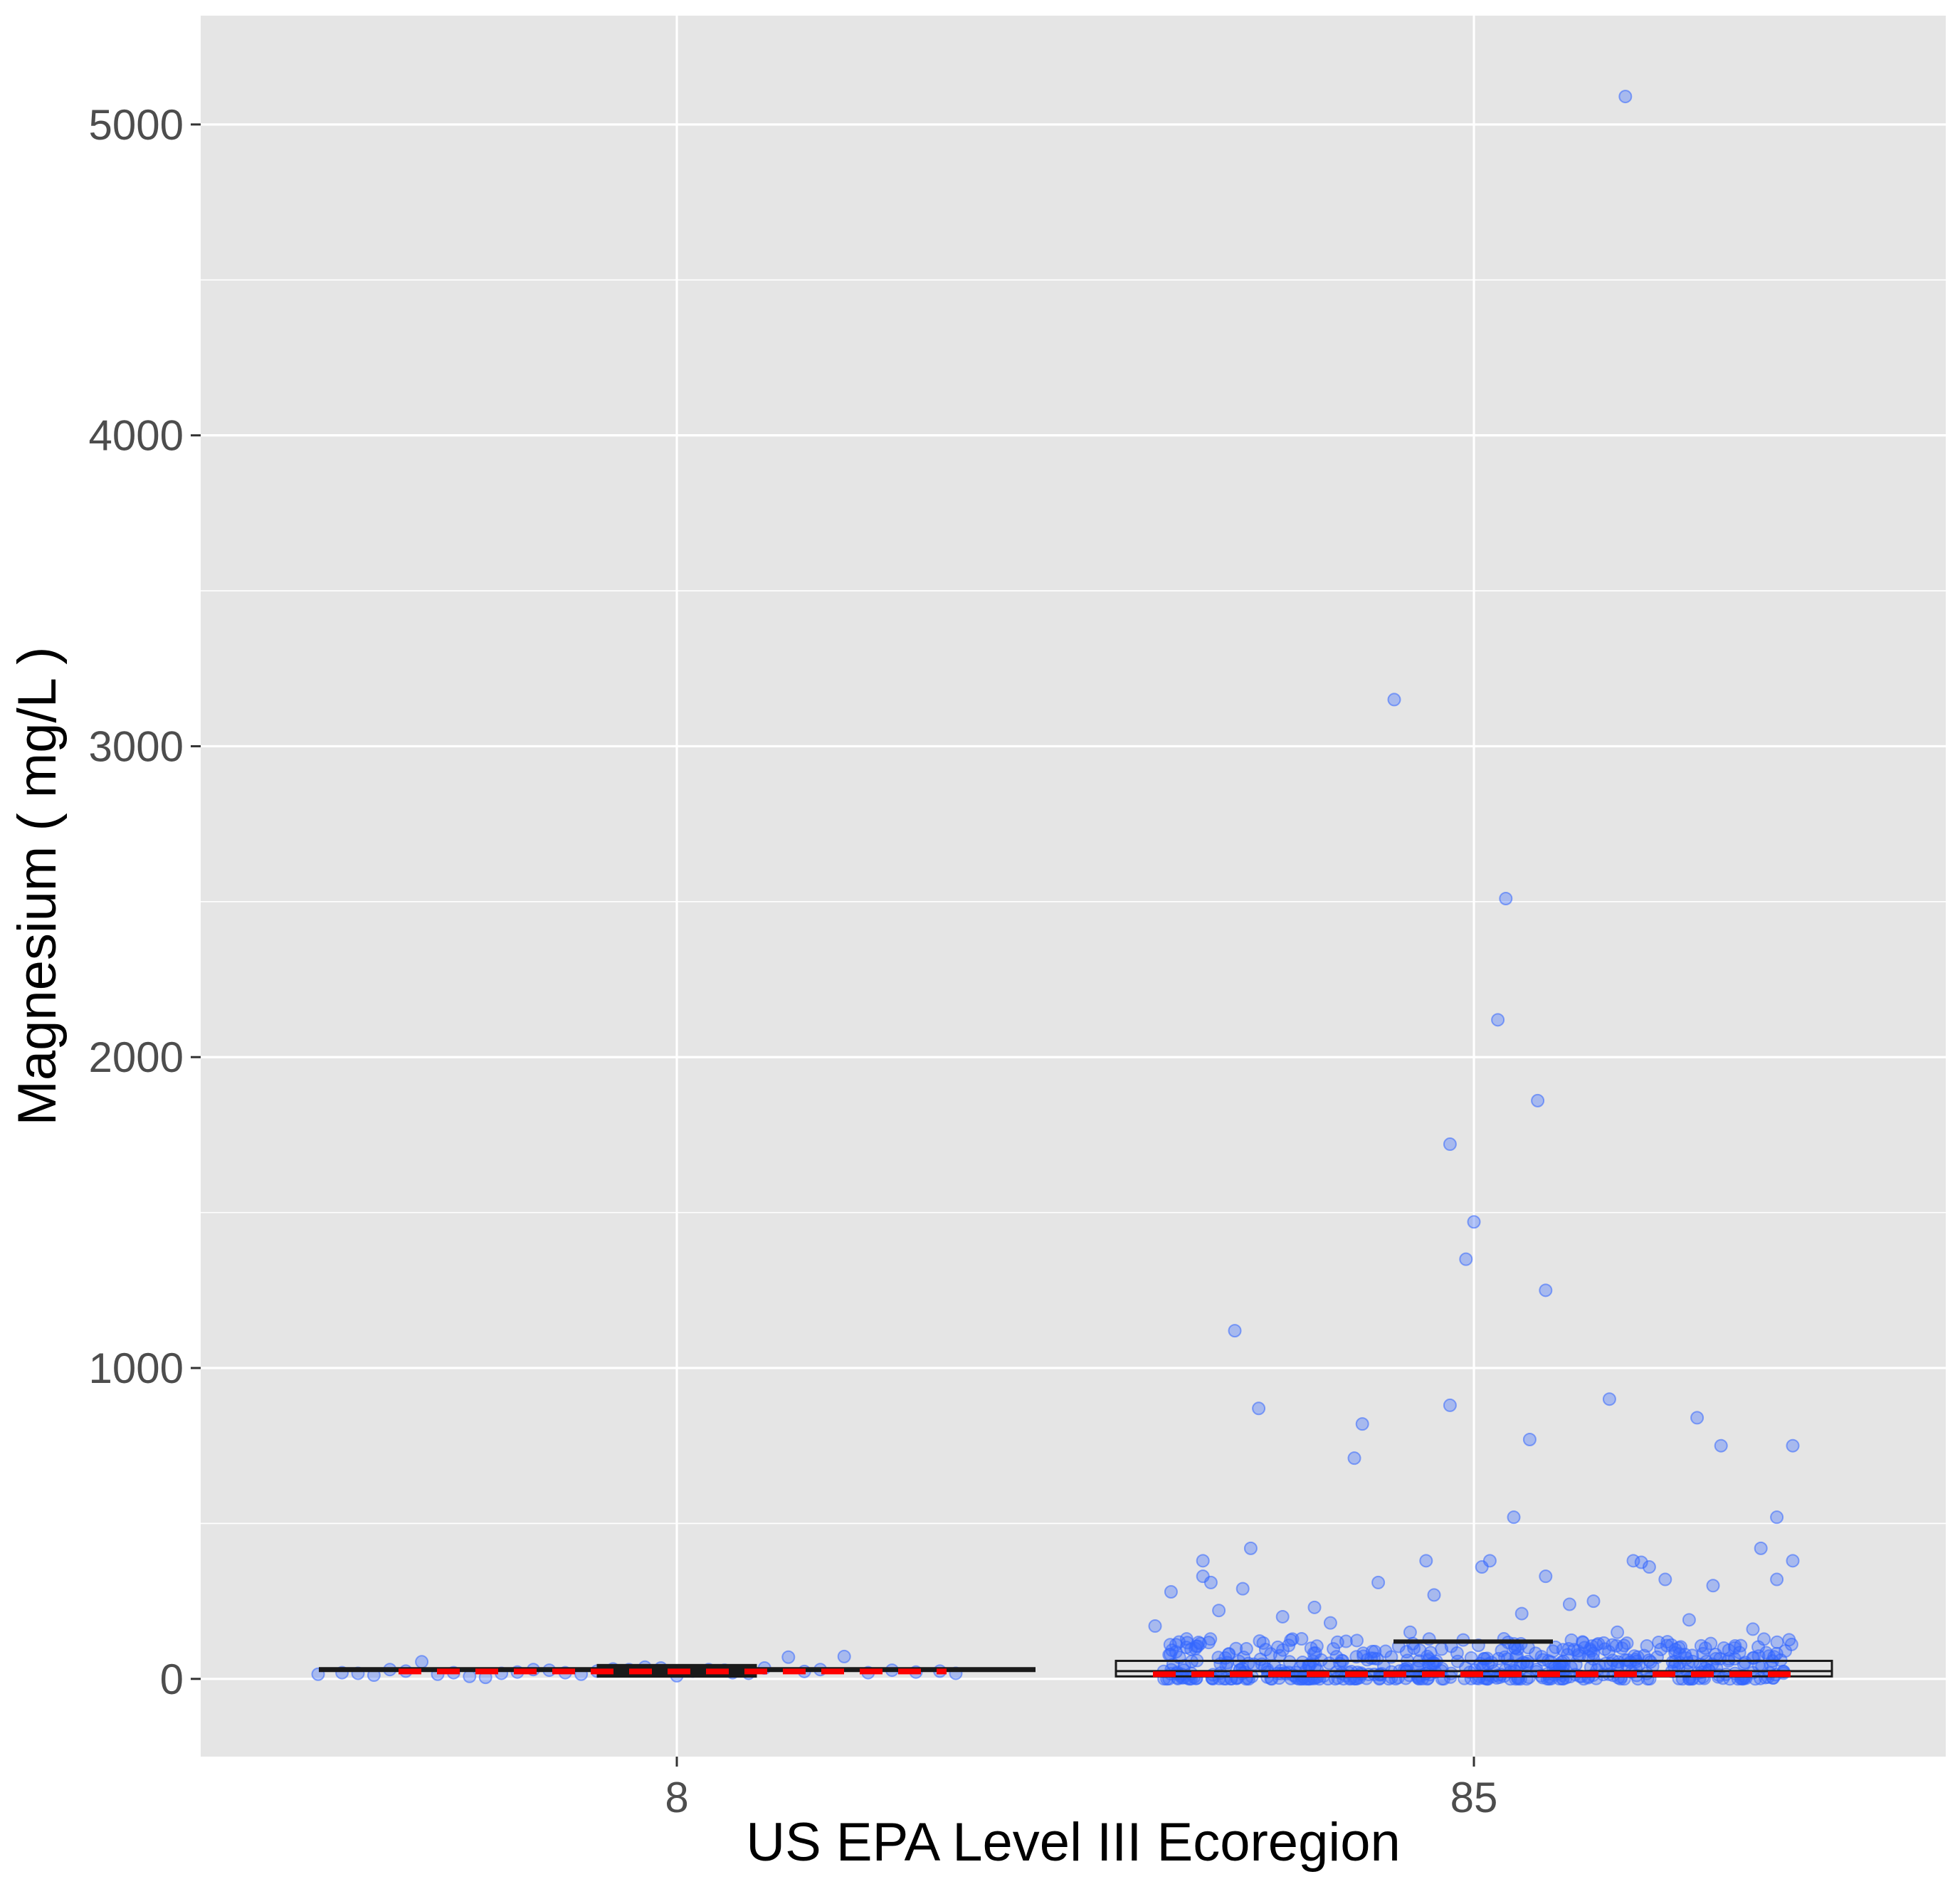 The height and width of the screenshot is (1889, 1960). I want to click on y-tick-label: 3000, so click(136, 746).